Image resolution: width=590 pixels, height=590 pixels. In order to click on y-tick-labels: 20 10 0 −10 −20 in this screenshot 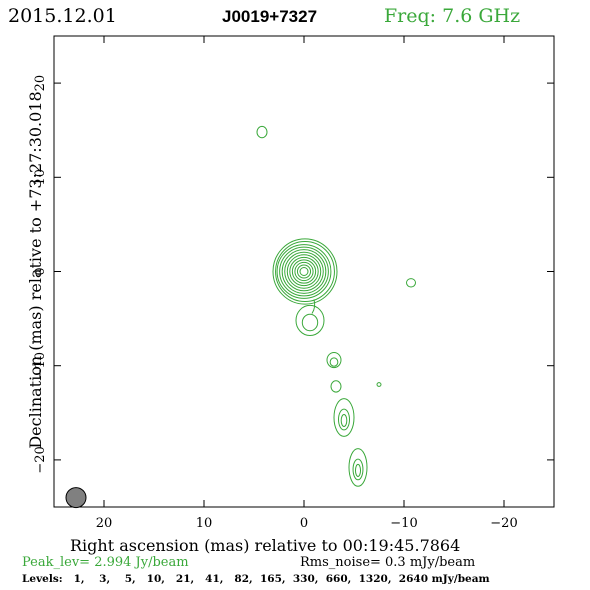, I will do `click(40, 274)`.